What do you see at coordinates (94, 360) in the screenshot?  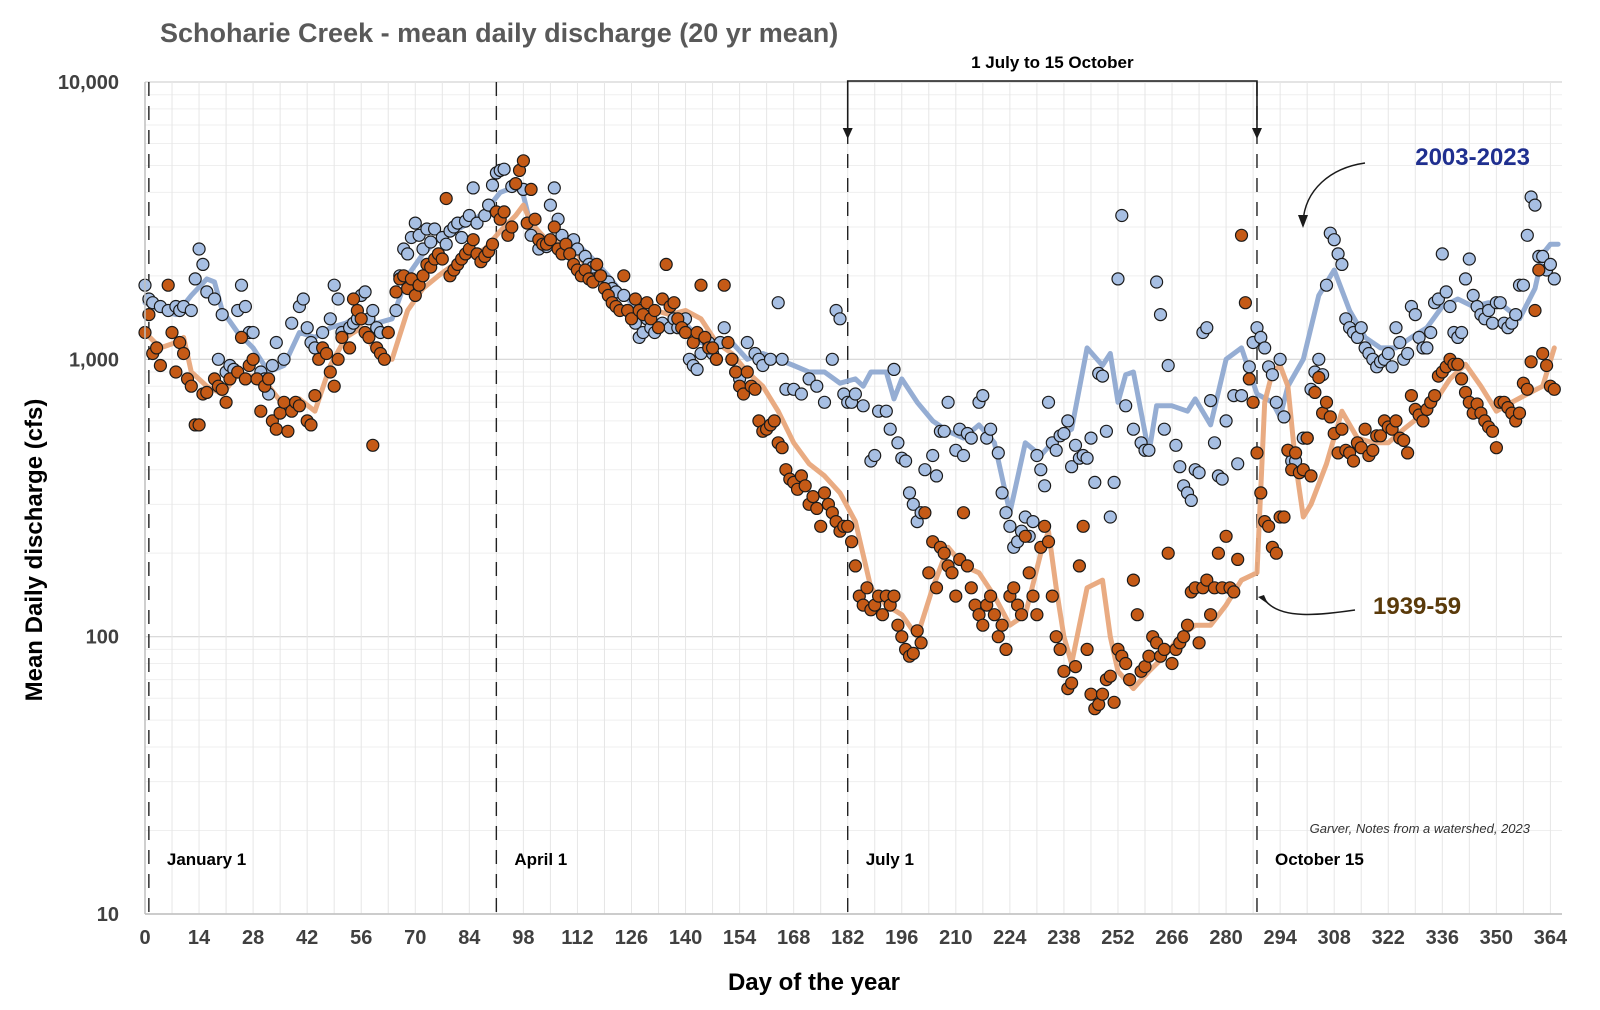 I see `y-tick-label: 1,000` at bounding box center [94, 360].